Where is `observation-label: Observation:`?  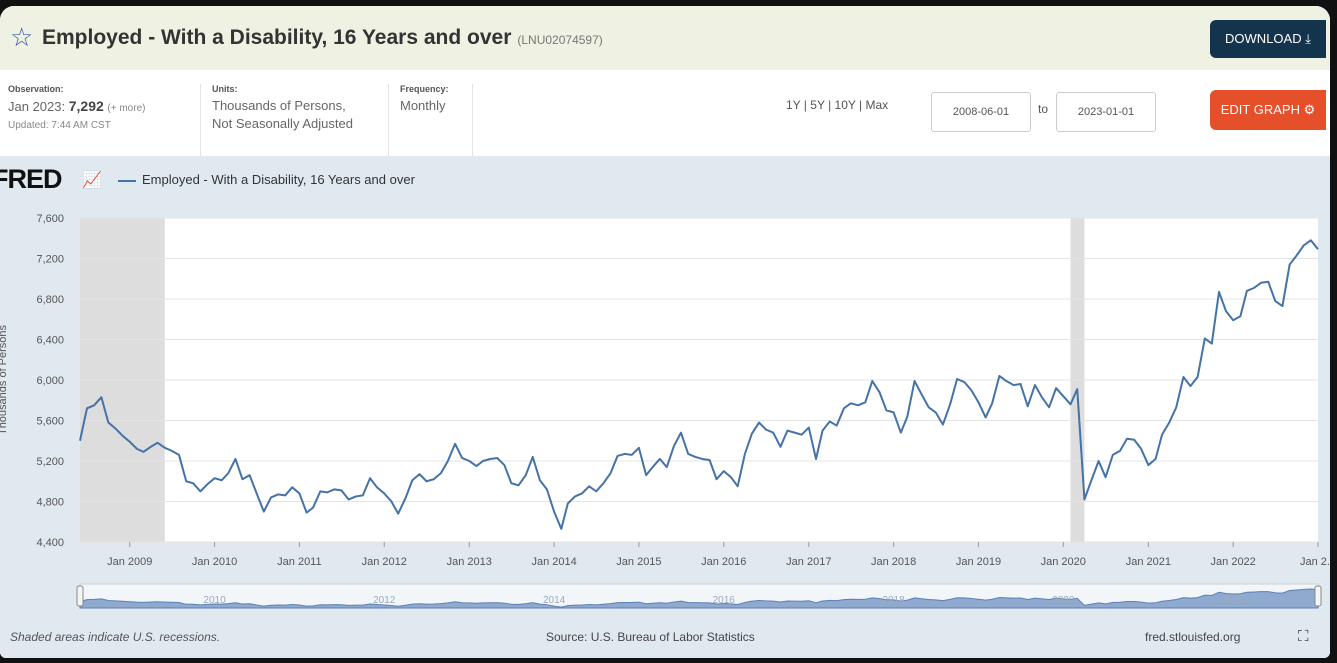 observation-label: Observation: is located at coordinates (36, 89).